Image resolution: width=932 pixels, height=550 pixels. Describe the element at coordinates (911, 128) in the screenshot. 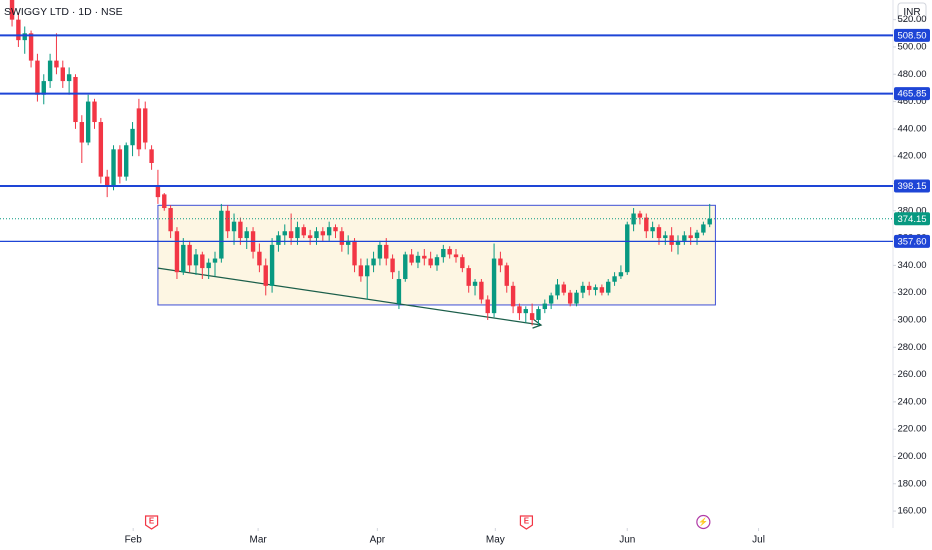

I see `y-tick-label: 440.00` at that location.